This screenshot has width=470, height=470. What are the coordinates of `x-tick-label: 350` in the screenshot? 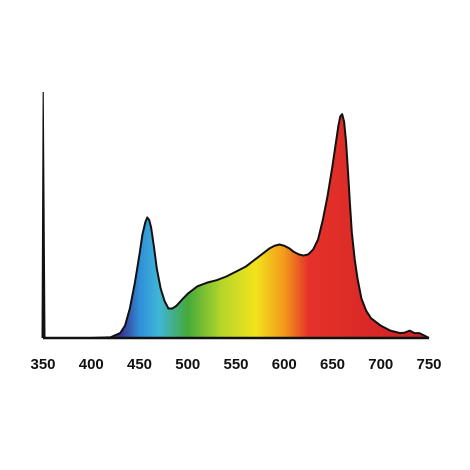 It's located at (42, 364).